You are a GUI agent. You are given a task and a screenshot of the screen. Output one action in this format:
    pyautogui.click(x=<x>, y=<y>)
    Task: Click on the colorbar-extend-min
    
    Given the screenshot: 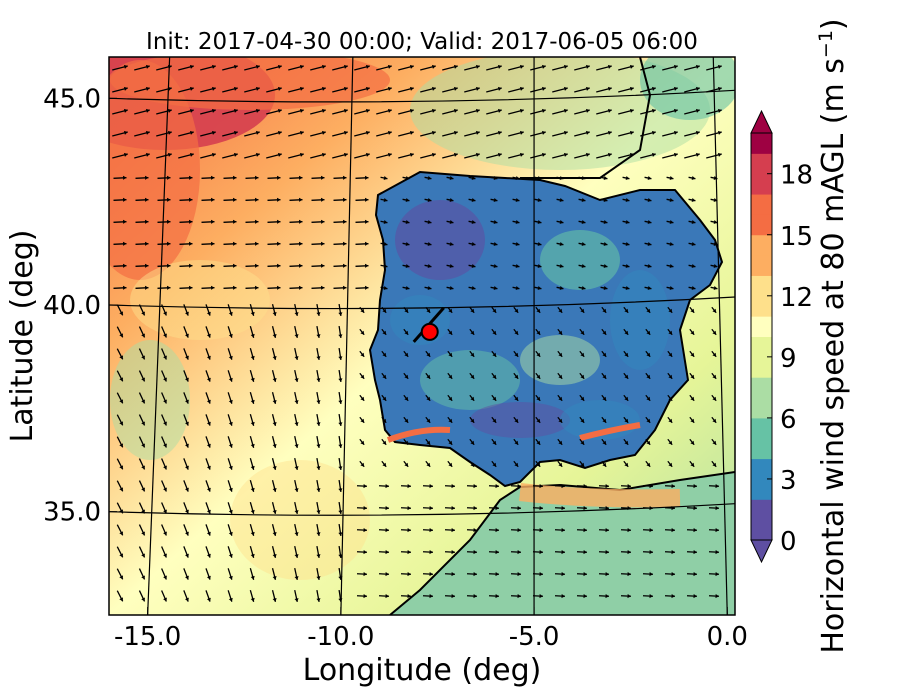 What is the action you would take?
    pyautogui.click(x=761, y=551)
    